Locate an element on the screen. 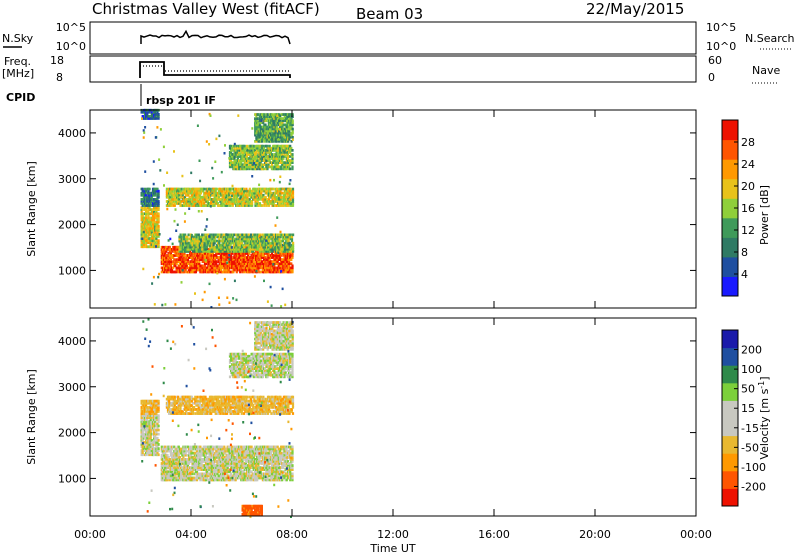 The width and height of the screenshot is (800, 554). power-colorbar-tick-label: 12 is located at coordinates (748, 230).